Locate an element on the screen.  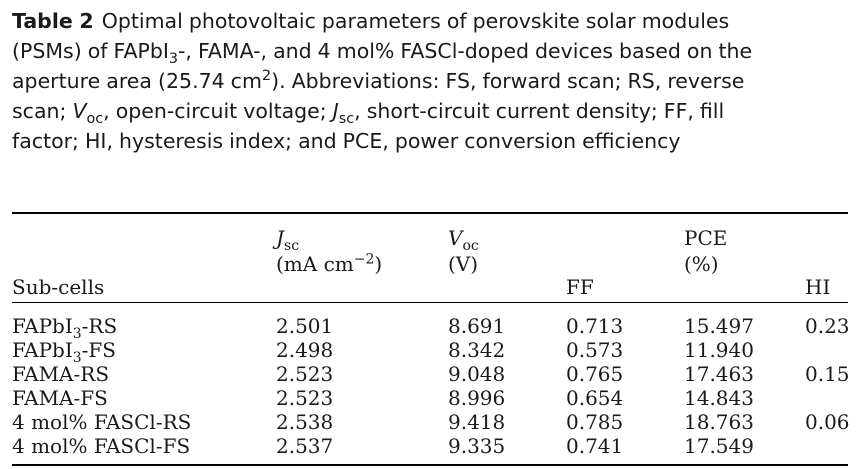
cell-pce: 14.843 is located at coordinates (719, 398).